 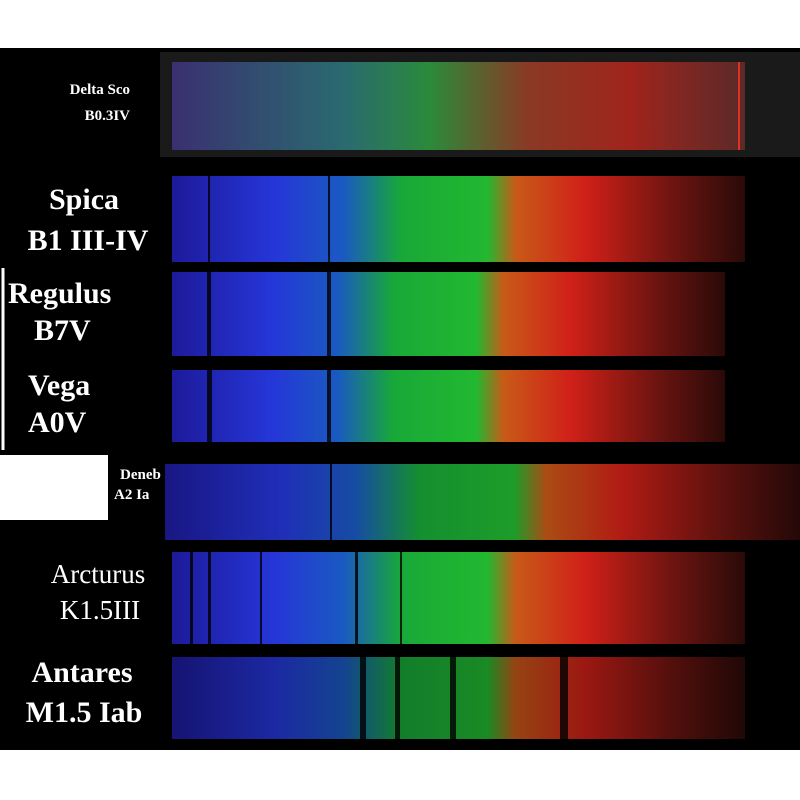 What do you see at coordinates (140, 475) in the screenshot?
I see `star-name: Deneb` at bounding box center [140, 475].